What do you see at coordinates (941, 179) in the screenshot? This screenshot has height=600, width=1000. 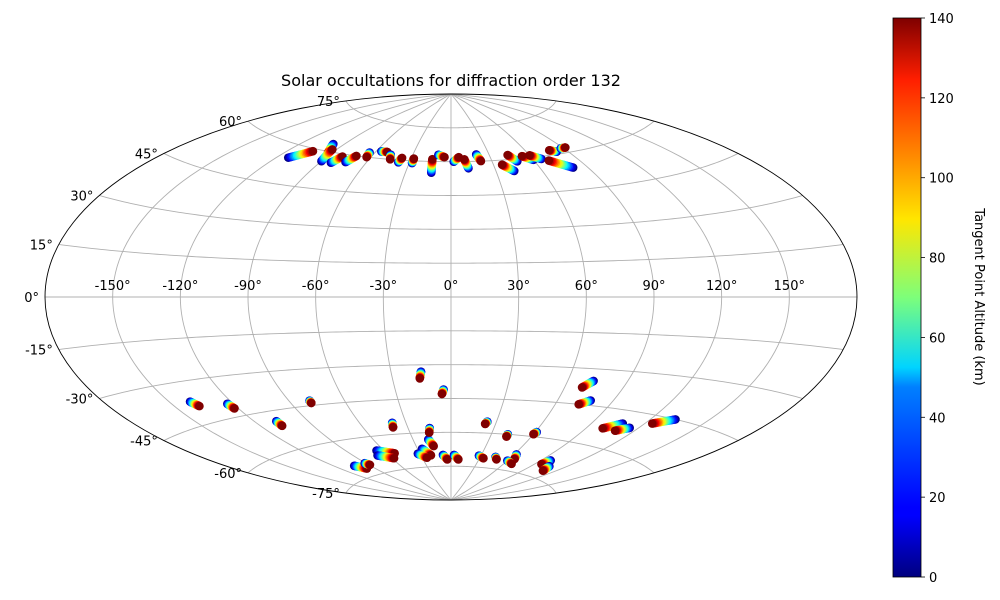 I see `colorbar-tick-label: 100` at bounding box center [941, 179].